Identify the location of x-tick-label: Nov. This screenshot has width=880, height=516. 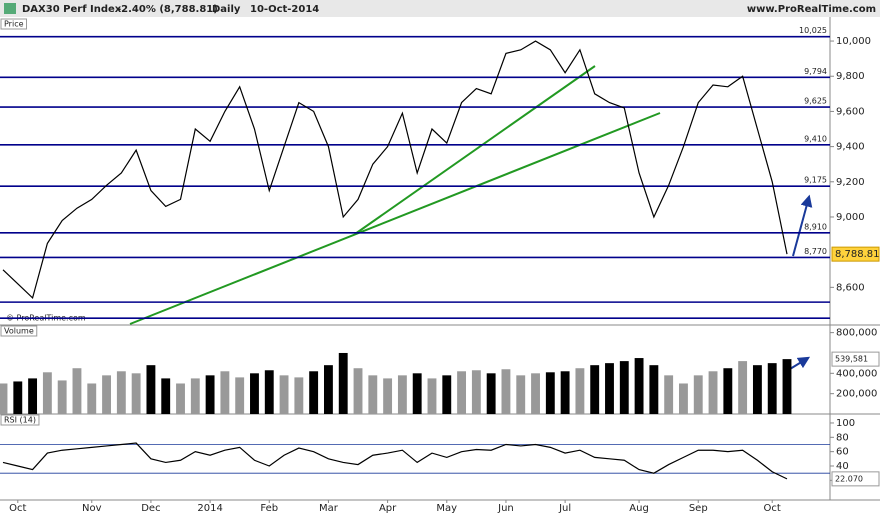
(92, 508).